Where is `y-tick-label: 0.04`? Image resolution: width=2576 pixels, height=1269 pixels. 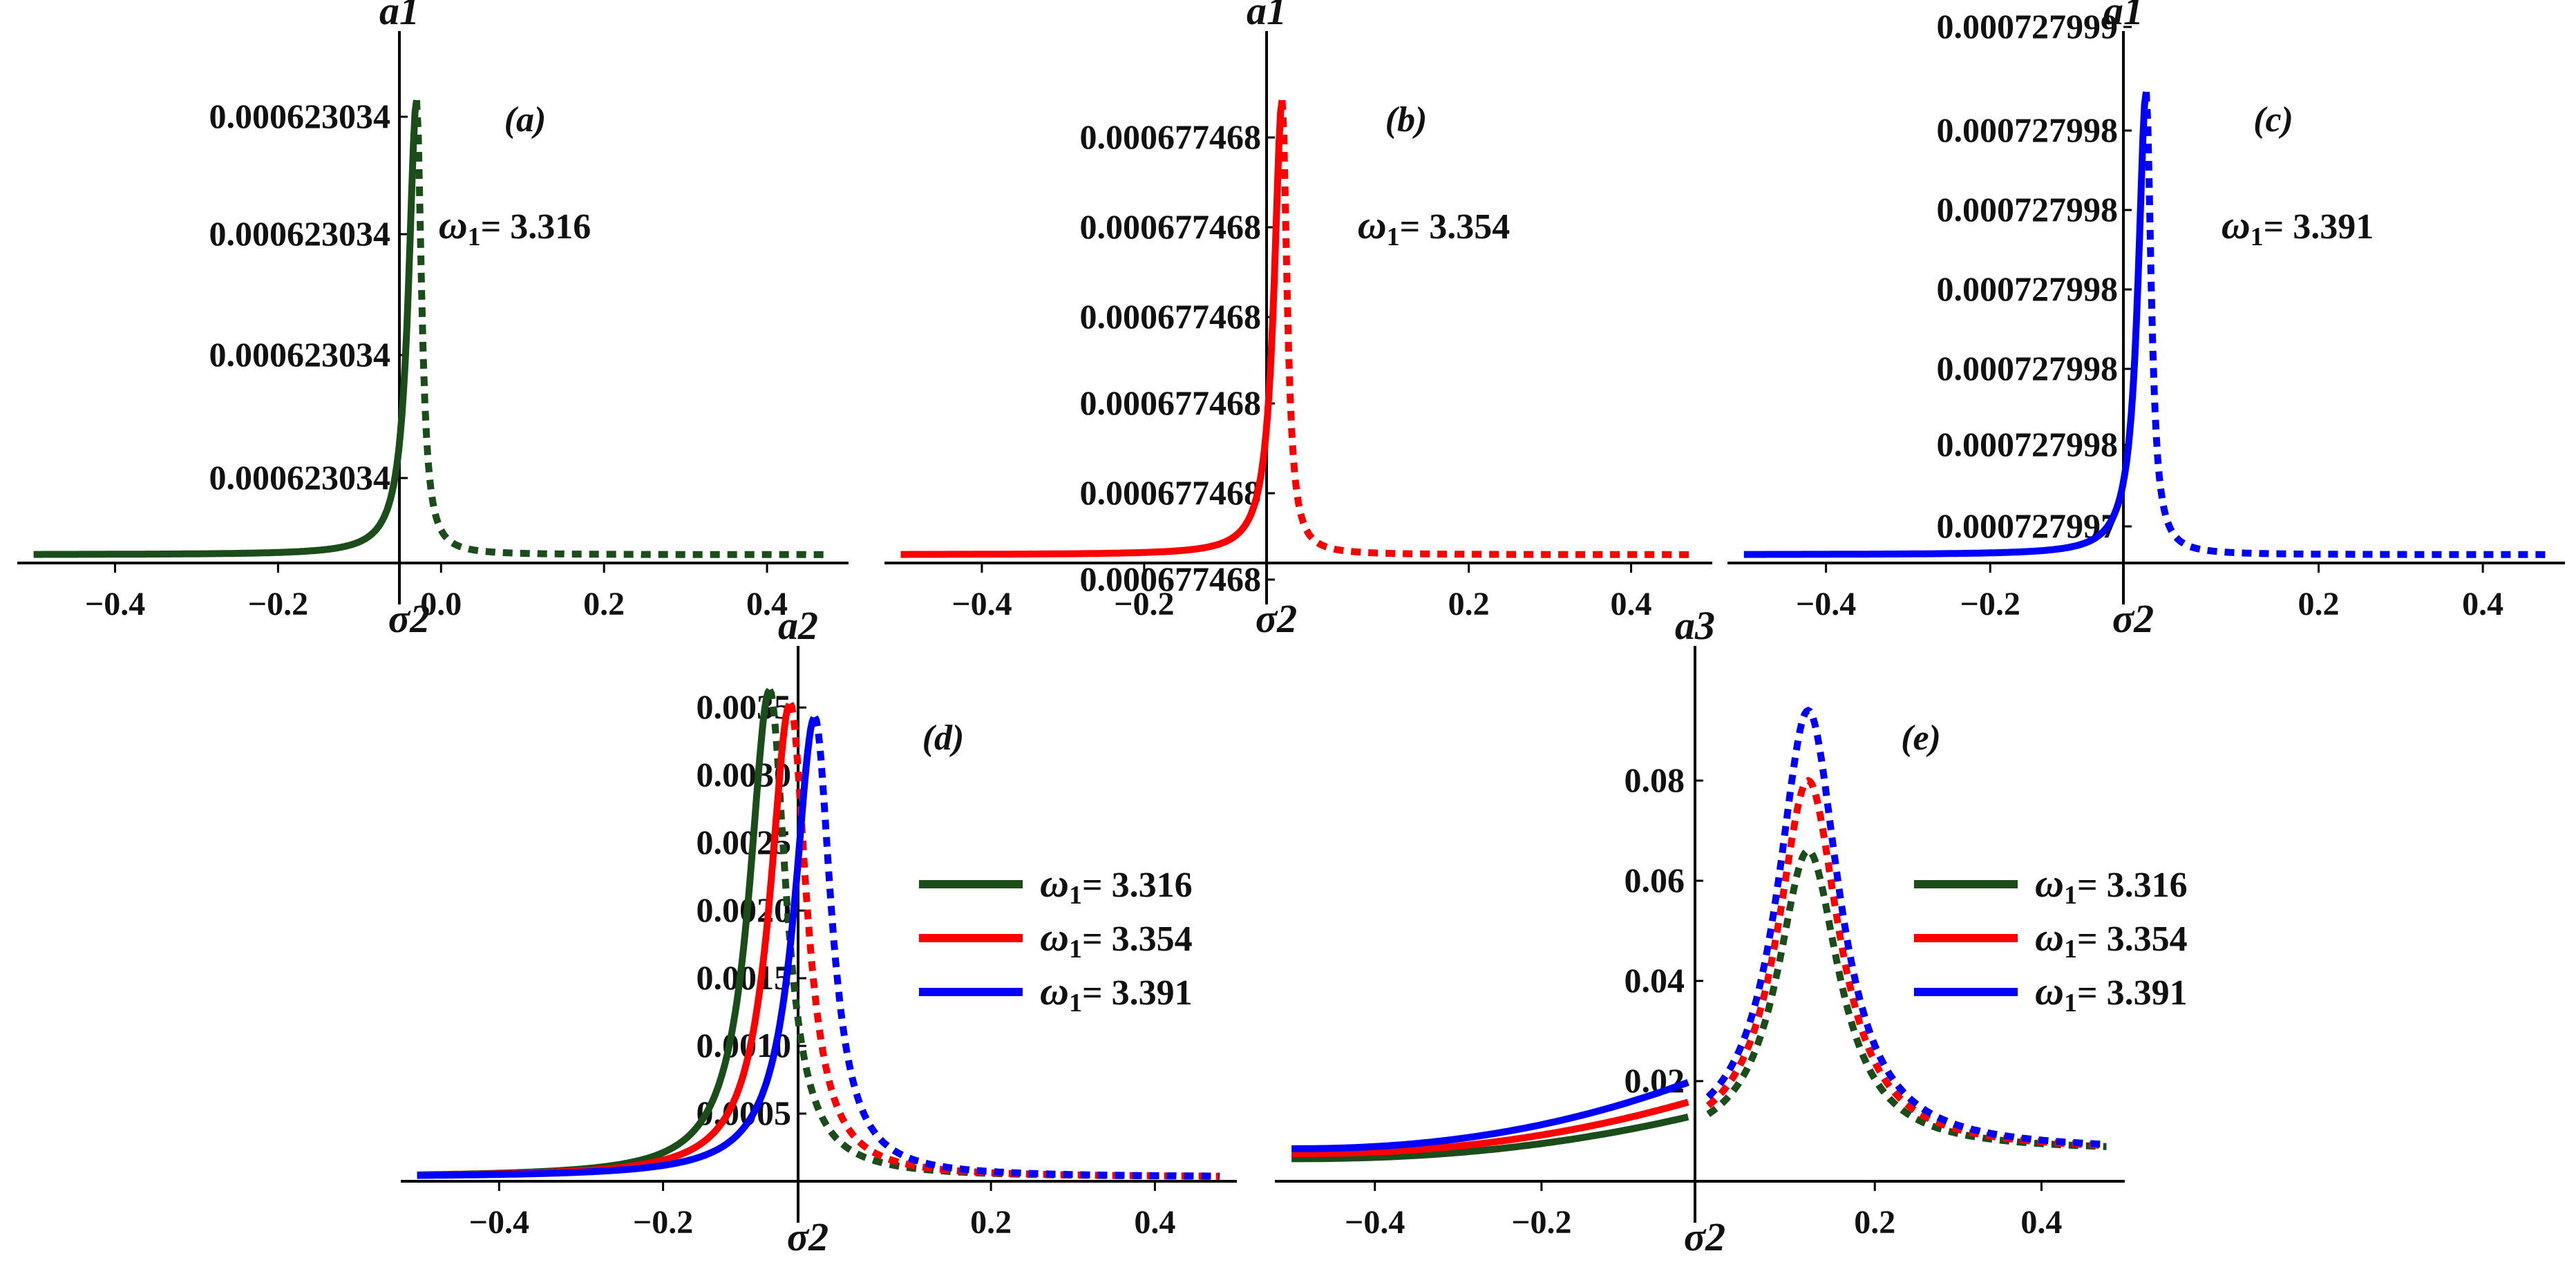
y-tick-label: 0.04 is located at coordinates (1655, 980).